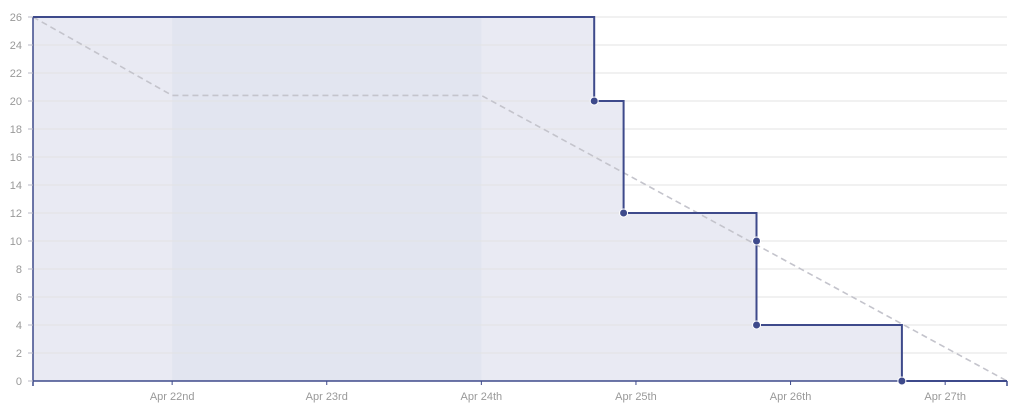 The image size is (1030, 417). I want to click on y-tick-label: 20, so click(16, 102).